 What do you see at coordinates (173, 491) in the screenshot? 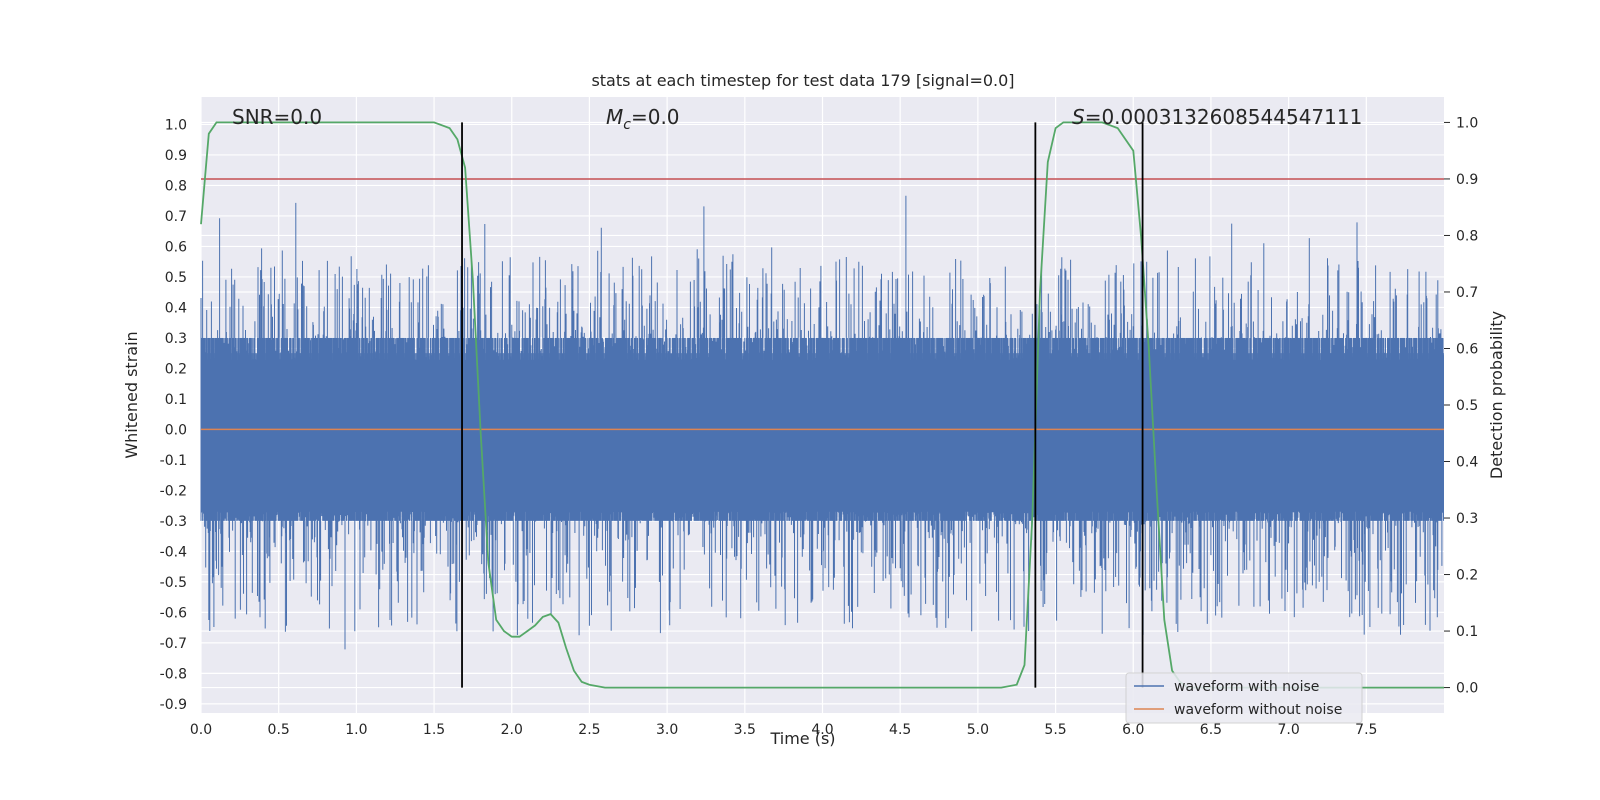
I see `y-tick-label: -0.2` at bounding box center [173, 491].